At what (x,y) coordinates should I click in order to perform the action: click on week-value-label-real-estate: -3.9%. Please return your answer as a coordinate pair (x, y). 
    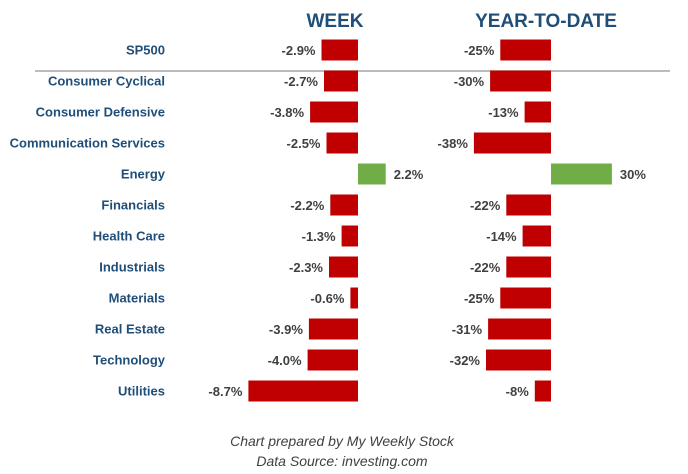
    Looking at the image, I should click on (286, 329).